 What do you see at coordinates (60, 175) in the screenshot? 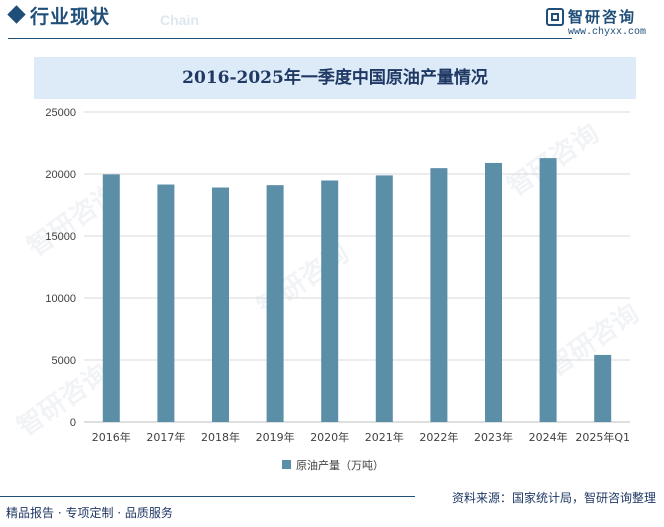
I see `y-tick-label: 20000` at bounding box center [60, 175].